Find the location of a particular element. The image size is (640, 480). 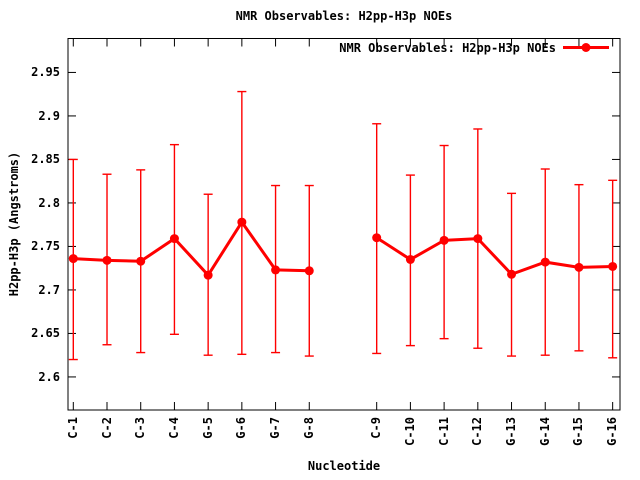

x-tick-label: G-6 is located at coordinates (241, 428).